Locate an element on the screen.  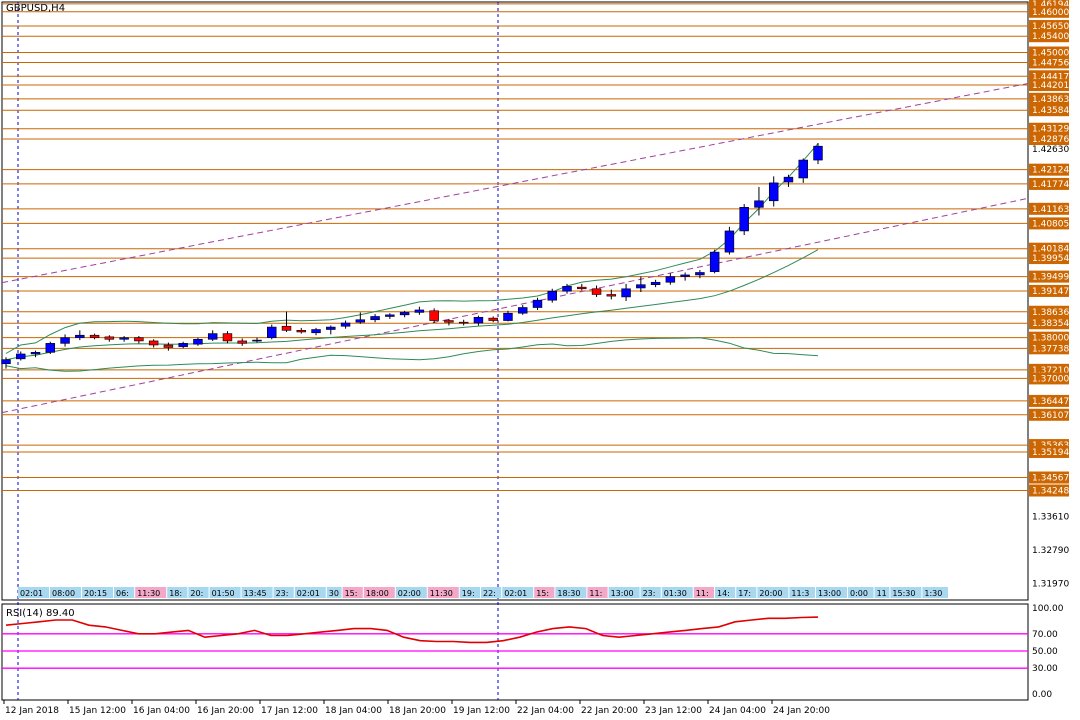
session-label-text: 18: is located at coordinates (175, 593).